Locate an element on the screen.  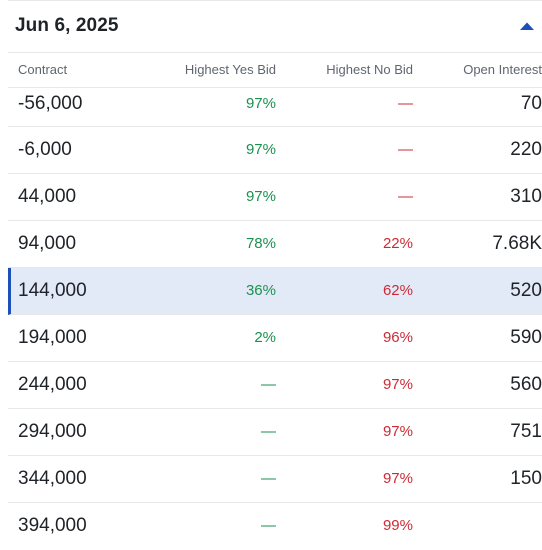
table-row: 244,000 — 97% 560 is located at coordinates (275, 385).